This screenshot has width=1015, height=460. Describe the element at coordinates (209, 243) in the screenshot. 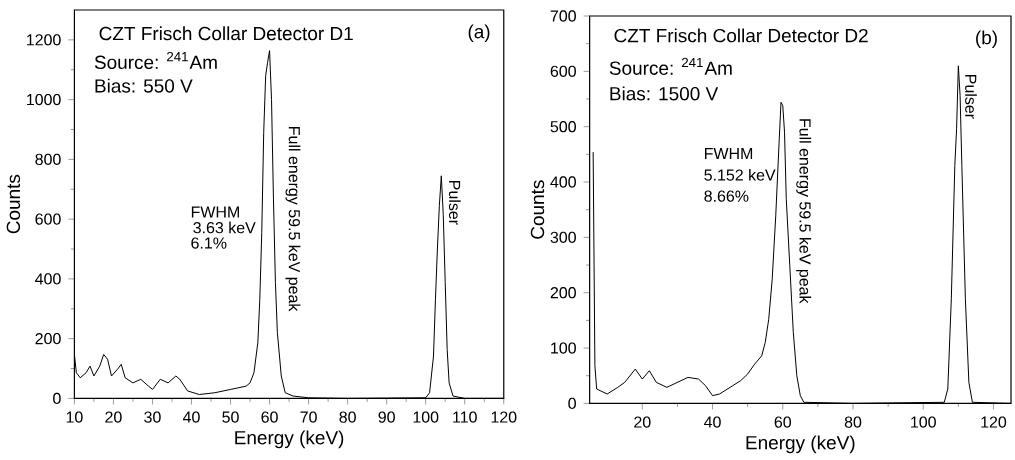

I see `annotation: 6.1%` at that location.